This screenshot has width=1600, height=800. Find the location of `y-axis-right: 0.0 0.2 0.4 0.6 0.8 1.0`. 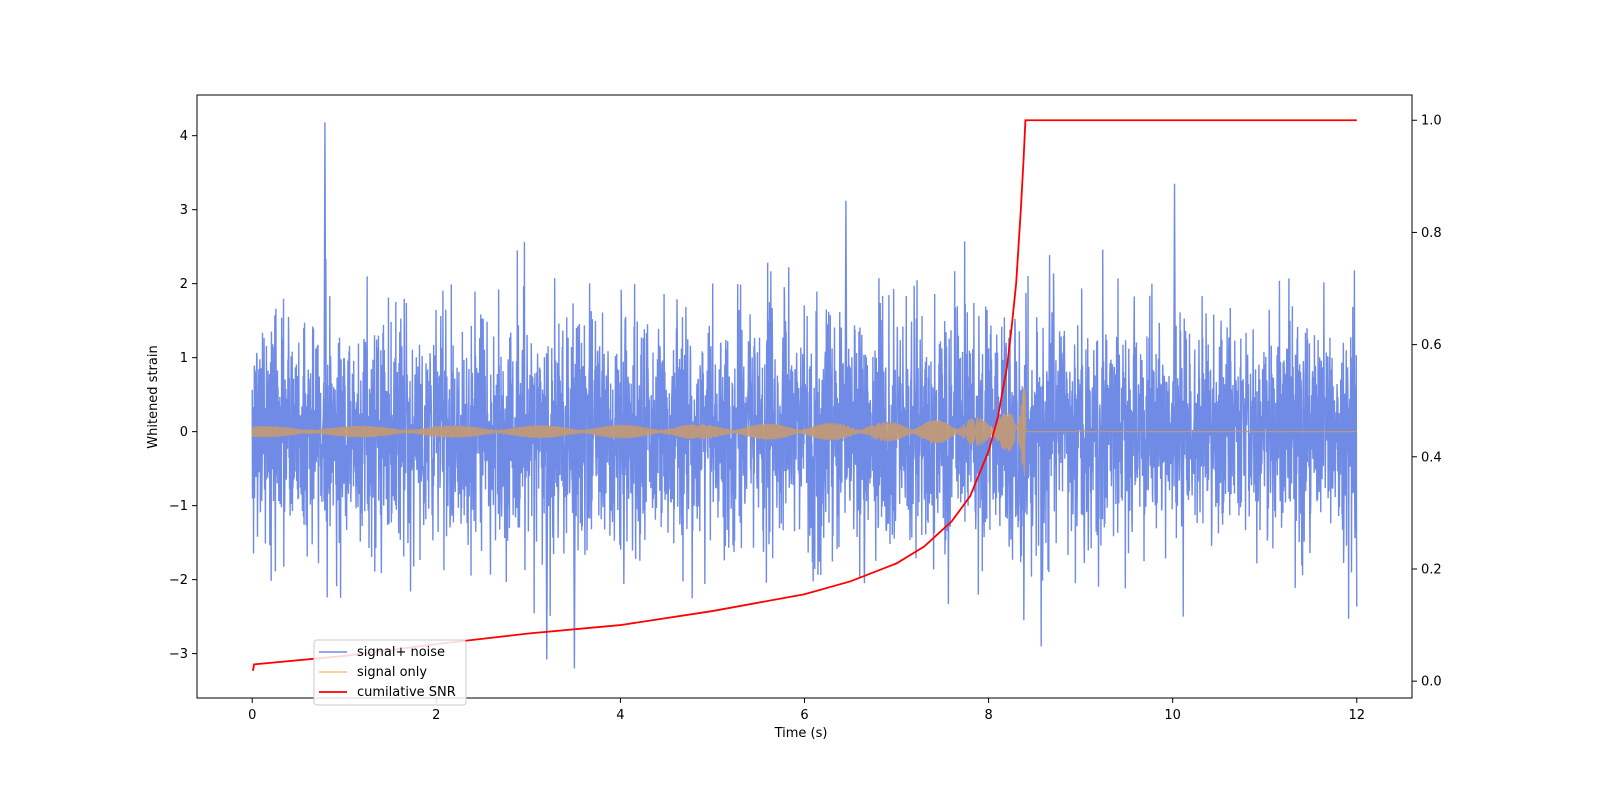

y-axis-right: 0.0 0.2 0.4 0.6 0.8 1.0 is located at coordinates (1427, 402).